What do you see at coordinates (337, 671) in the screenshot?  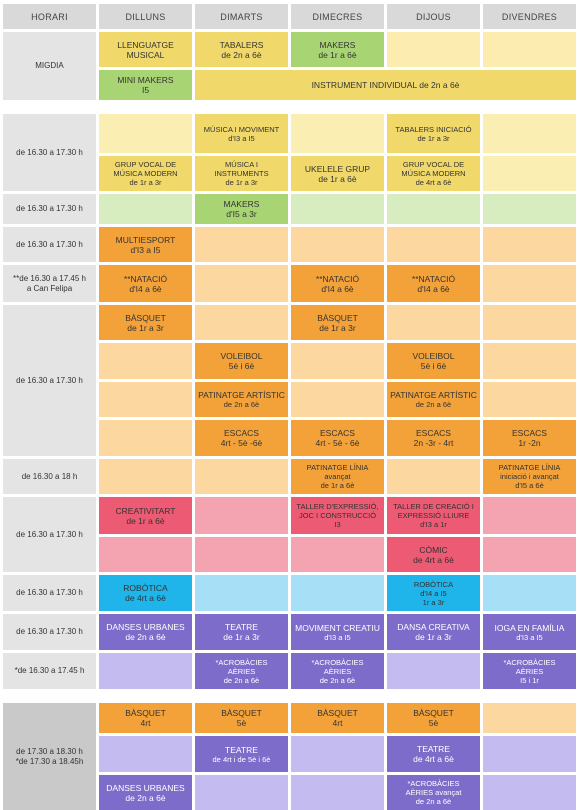 I see `activity-acrobacies: *ACROBÀCIES AÈRIES de 2n a 6è` at bounding box center [337, 671].